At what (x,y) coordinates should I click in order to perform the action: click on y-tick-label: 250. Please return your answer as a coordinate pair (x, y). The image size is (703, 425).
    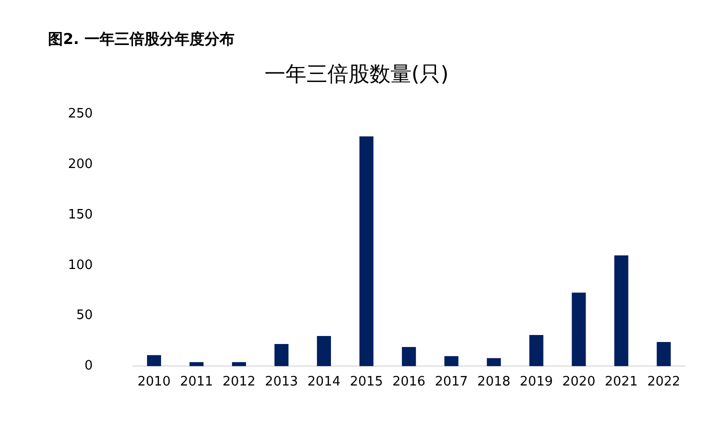
    Looking at the image, I should click on (80, 114).